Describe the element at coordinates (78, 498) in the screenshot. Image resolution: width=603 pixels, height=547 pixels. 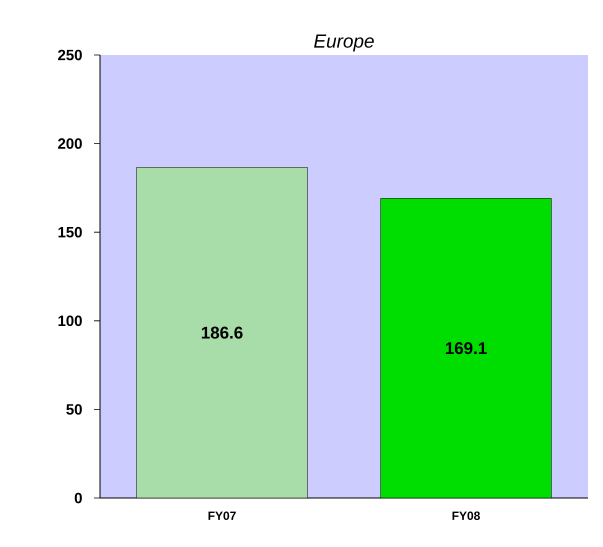
I see `y-tick-label: 0` at that location.